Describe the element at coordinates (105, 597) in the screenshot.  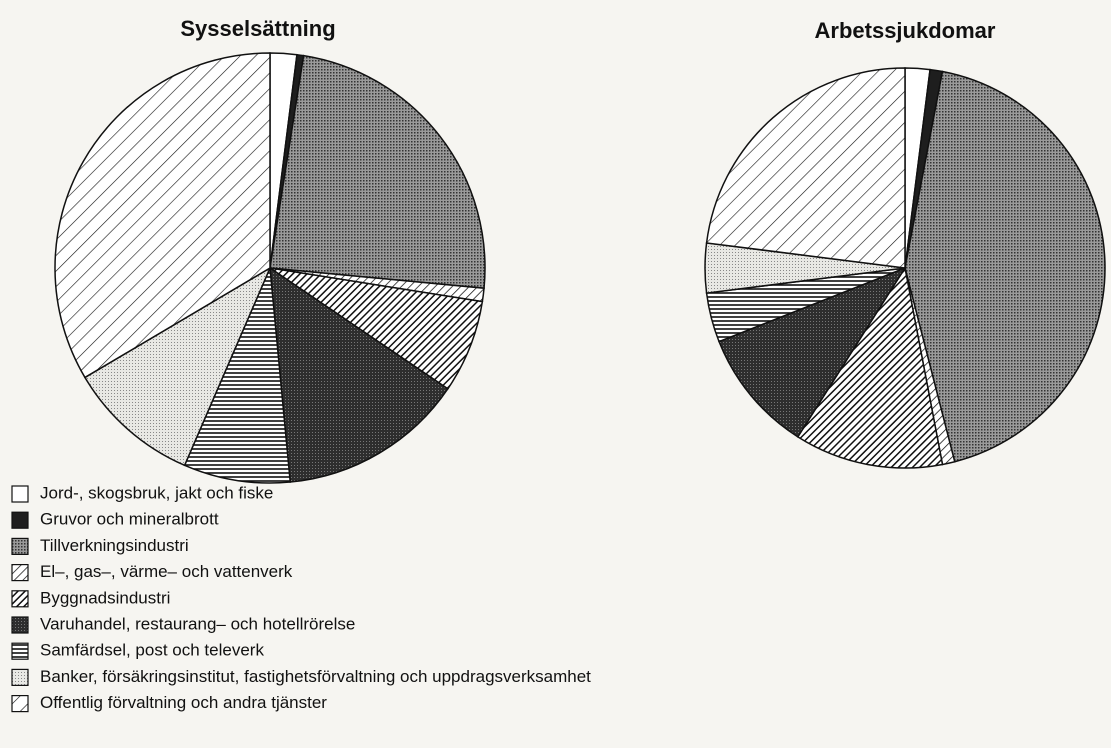
I see `legend-label: Byggnadsindustri` at that location.